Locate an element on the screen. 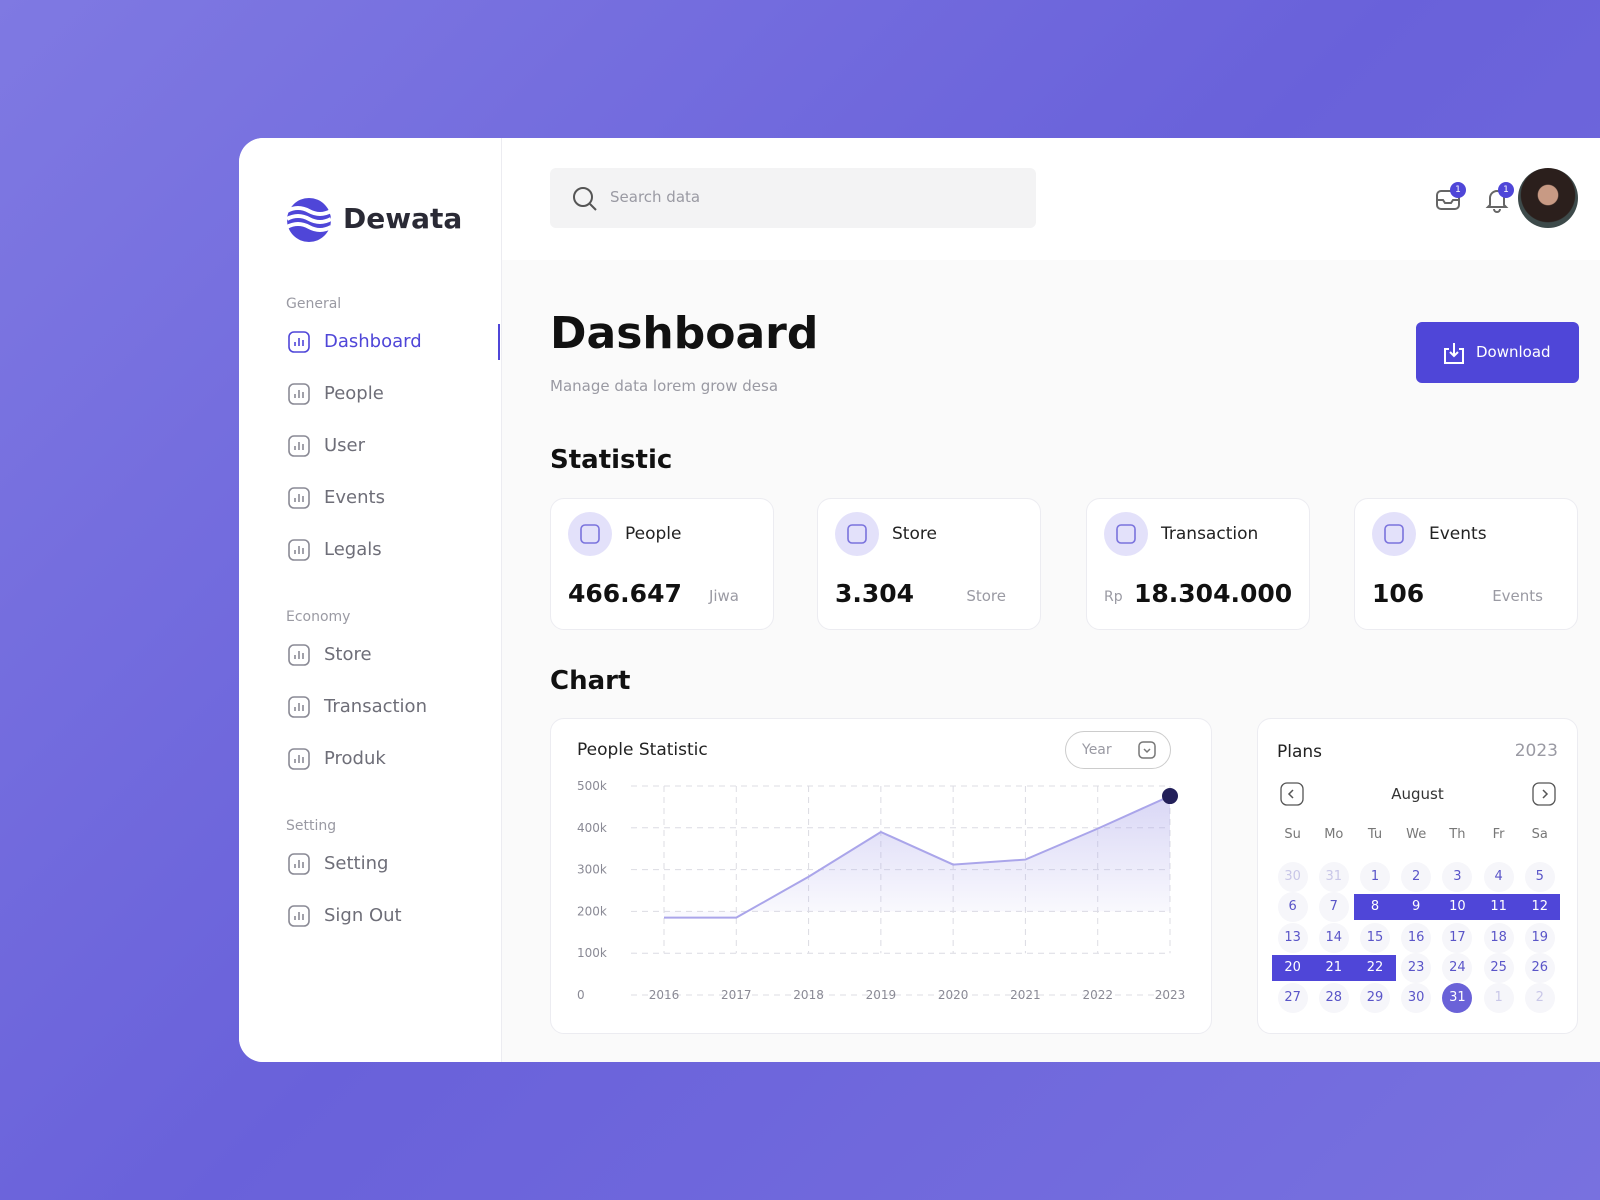 The width and height of the screenshot is (1600, 1200). calendar-day: 17 is located at coordinates (1457, 937).